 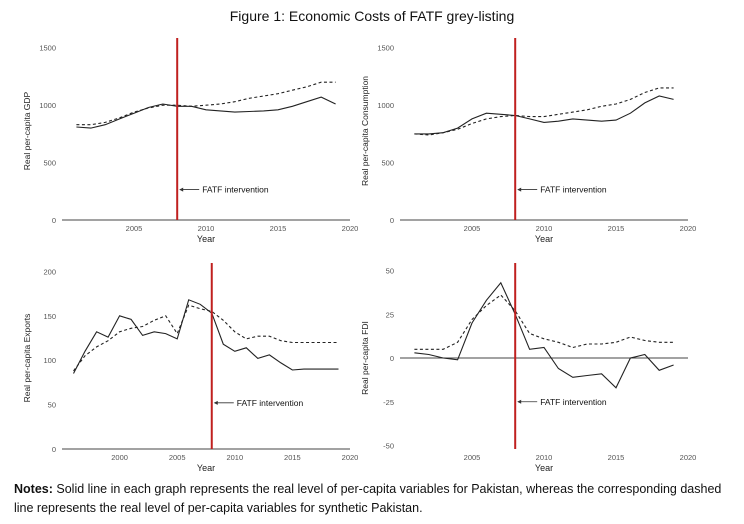 I want to click on y-tick-label: -25, so click(x=388, y=402).